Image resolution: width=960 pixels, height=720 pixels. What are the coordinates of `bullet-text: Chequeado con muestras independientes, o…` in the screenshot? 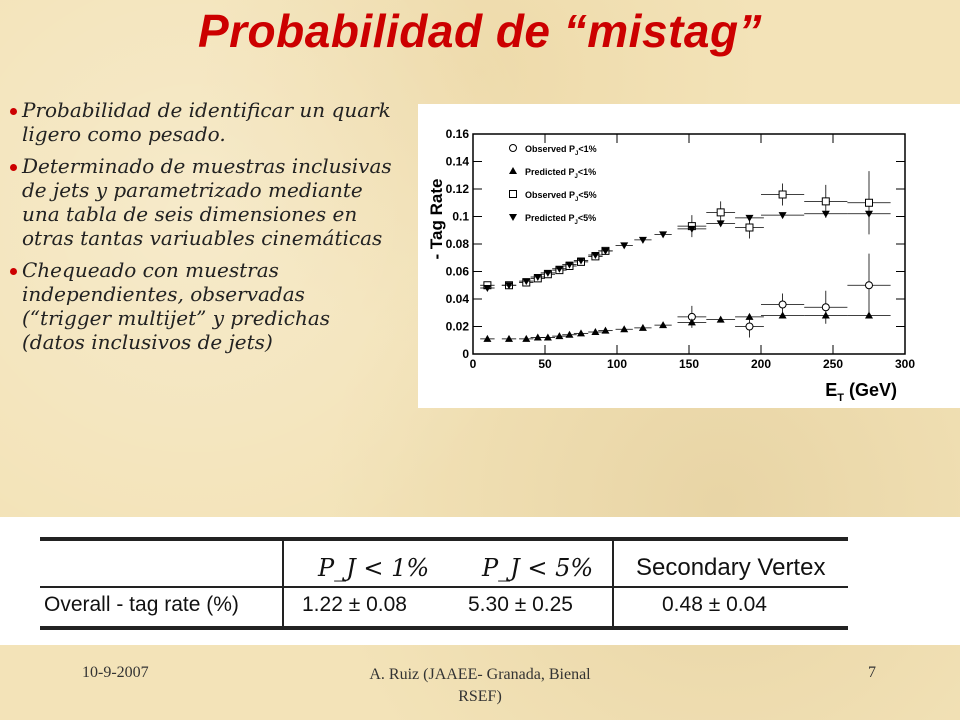 It's located at (176, 306).